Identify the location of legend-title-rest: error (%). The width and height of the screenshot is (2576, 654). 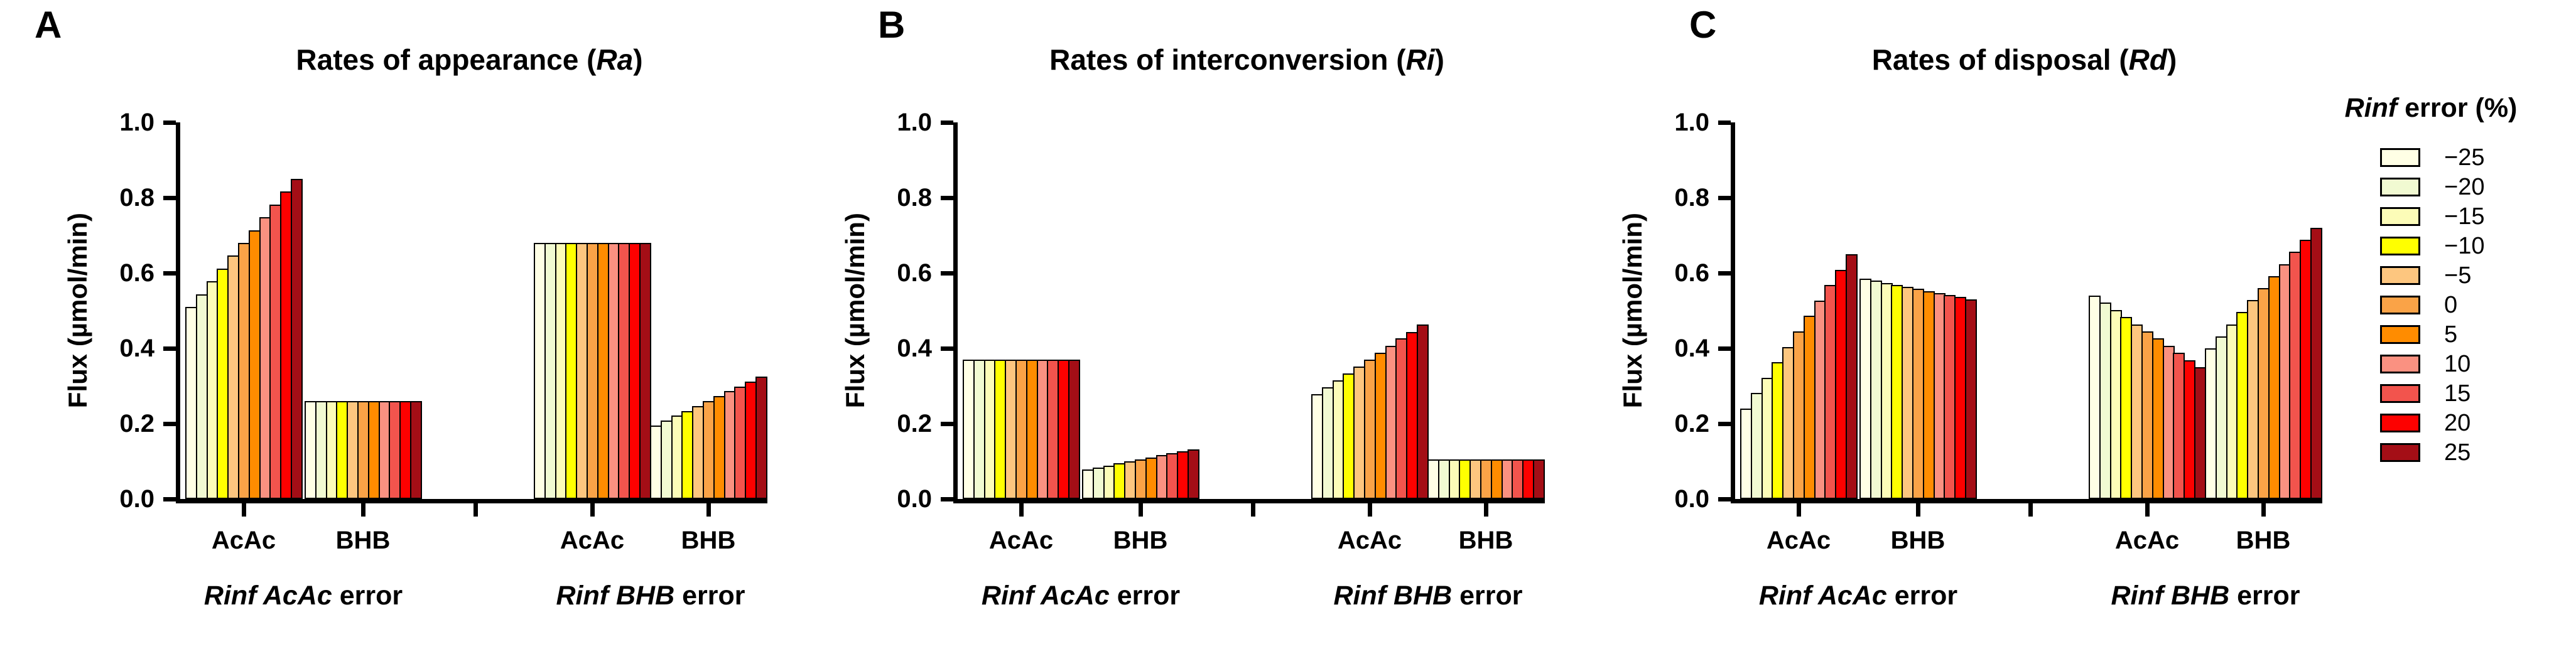
(2458, 108).